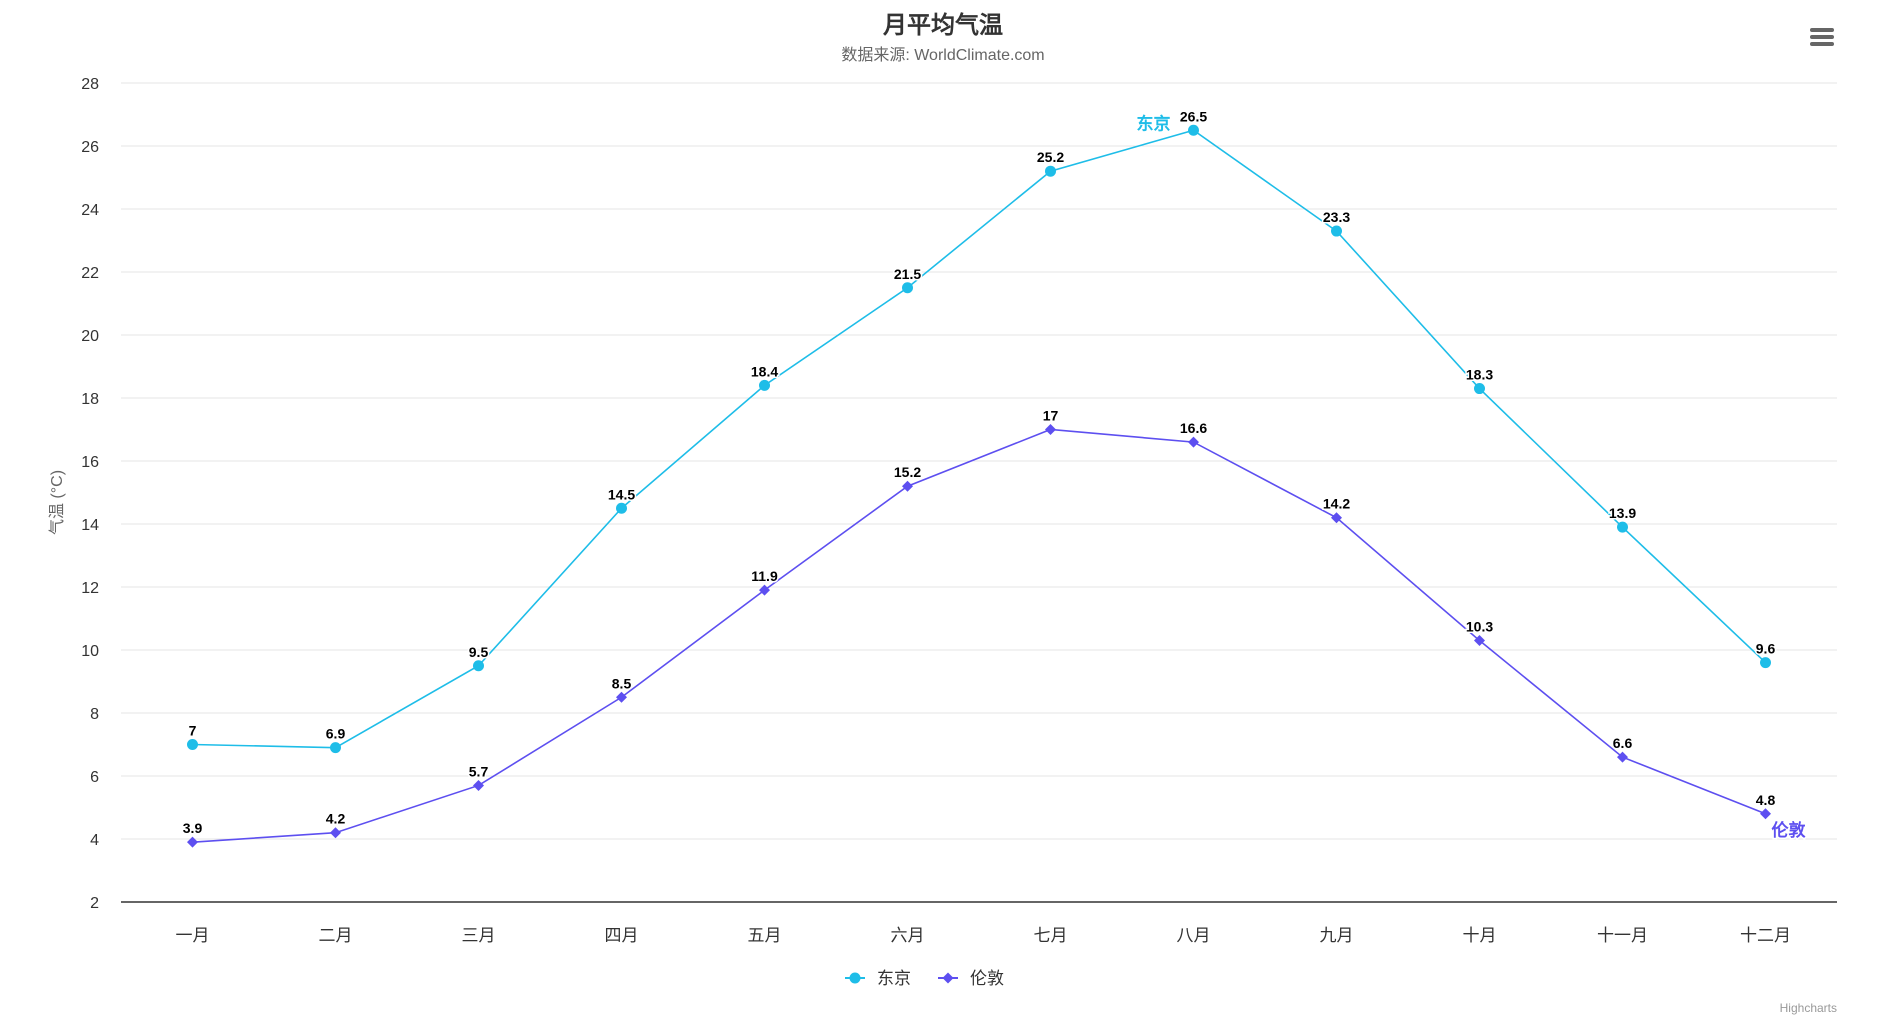 The height and width of the screenshot is (1031, 1882). Describe the element at coordinates (193, 828) in the screenshot. I see `data-label: 3.9` at that location.